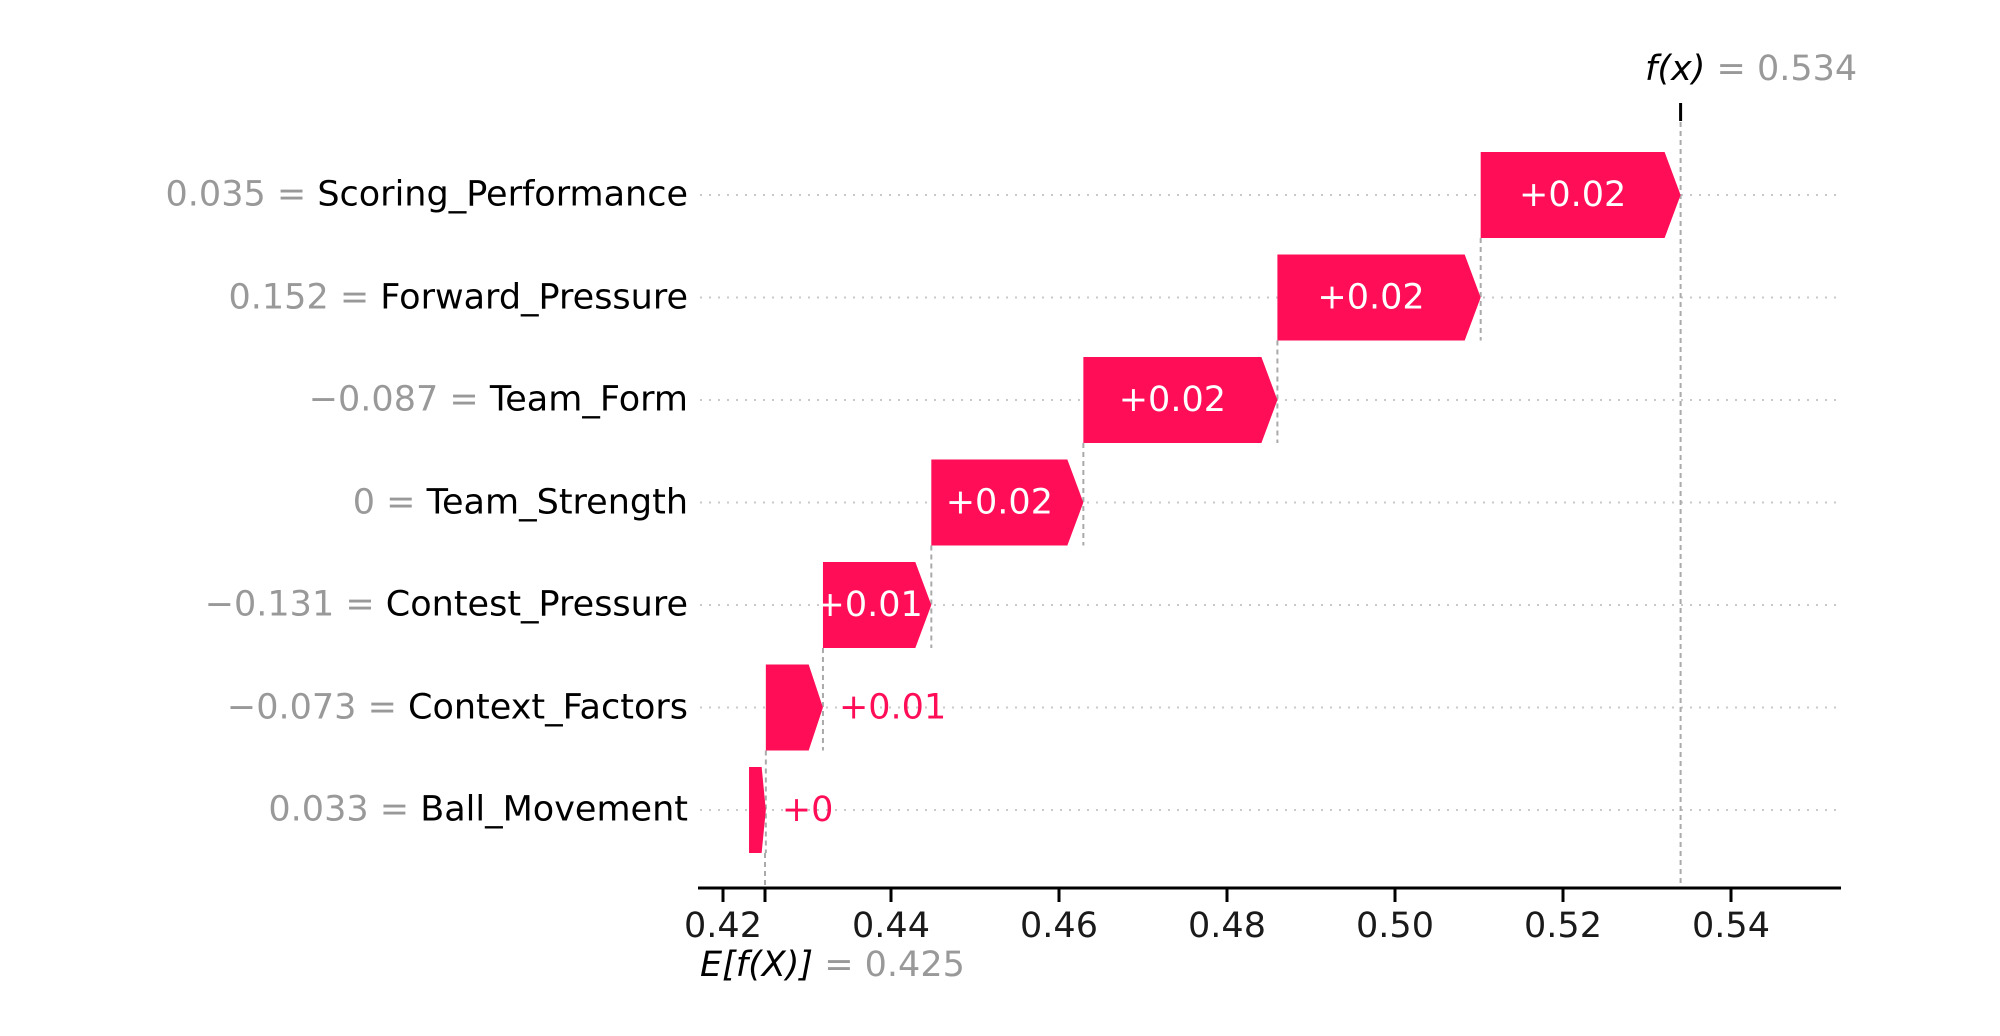  I want to click on fx-equals: =, so click(1731, 69).